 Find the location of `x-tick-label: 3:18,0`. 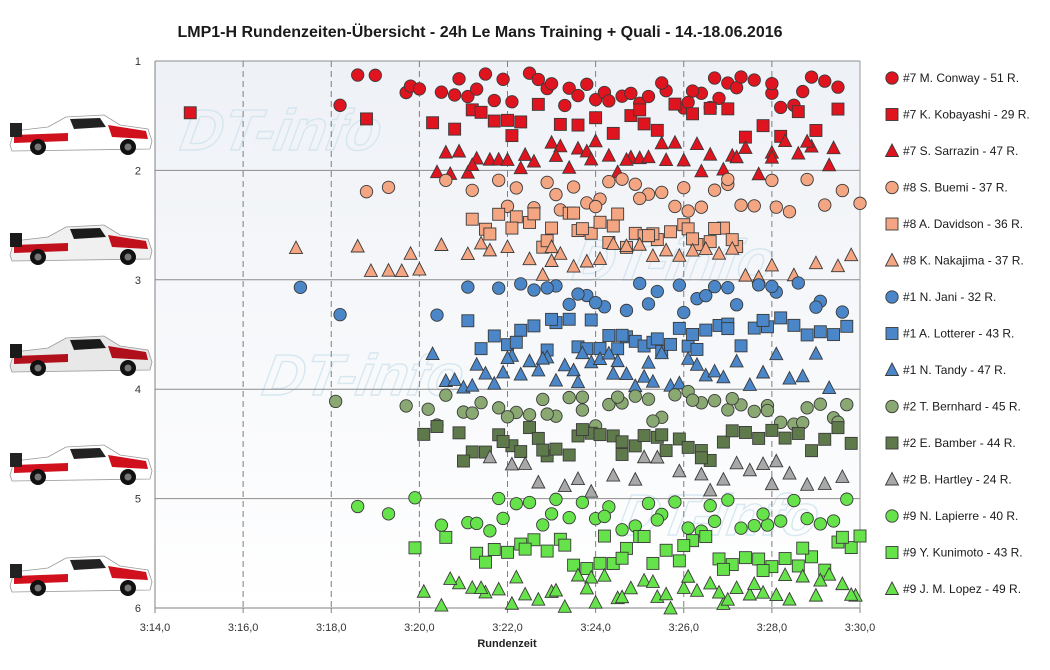

x-tick-label: 3:18,0 is located at coordinates (331, 628).